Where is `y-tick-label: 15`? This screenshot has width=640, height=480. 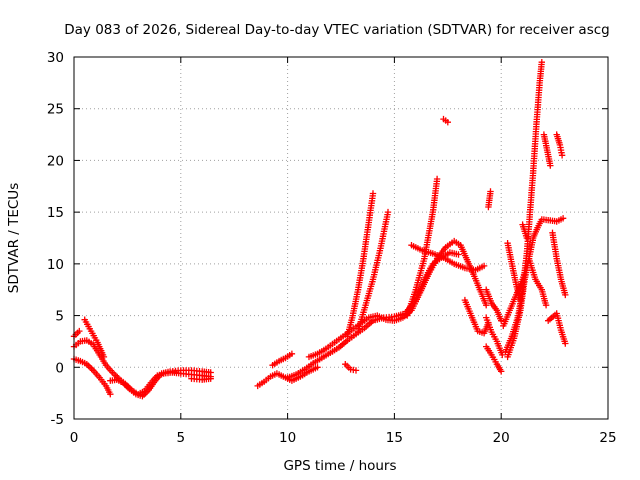 y-tick-label: 15 is located at coordinates (55, 213).